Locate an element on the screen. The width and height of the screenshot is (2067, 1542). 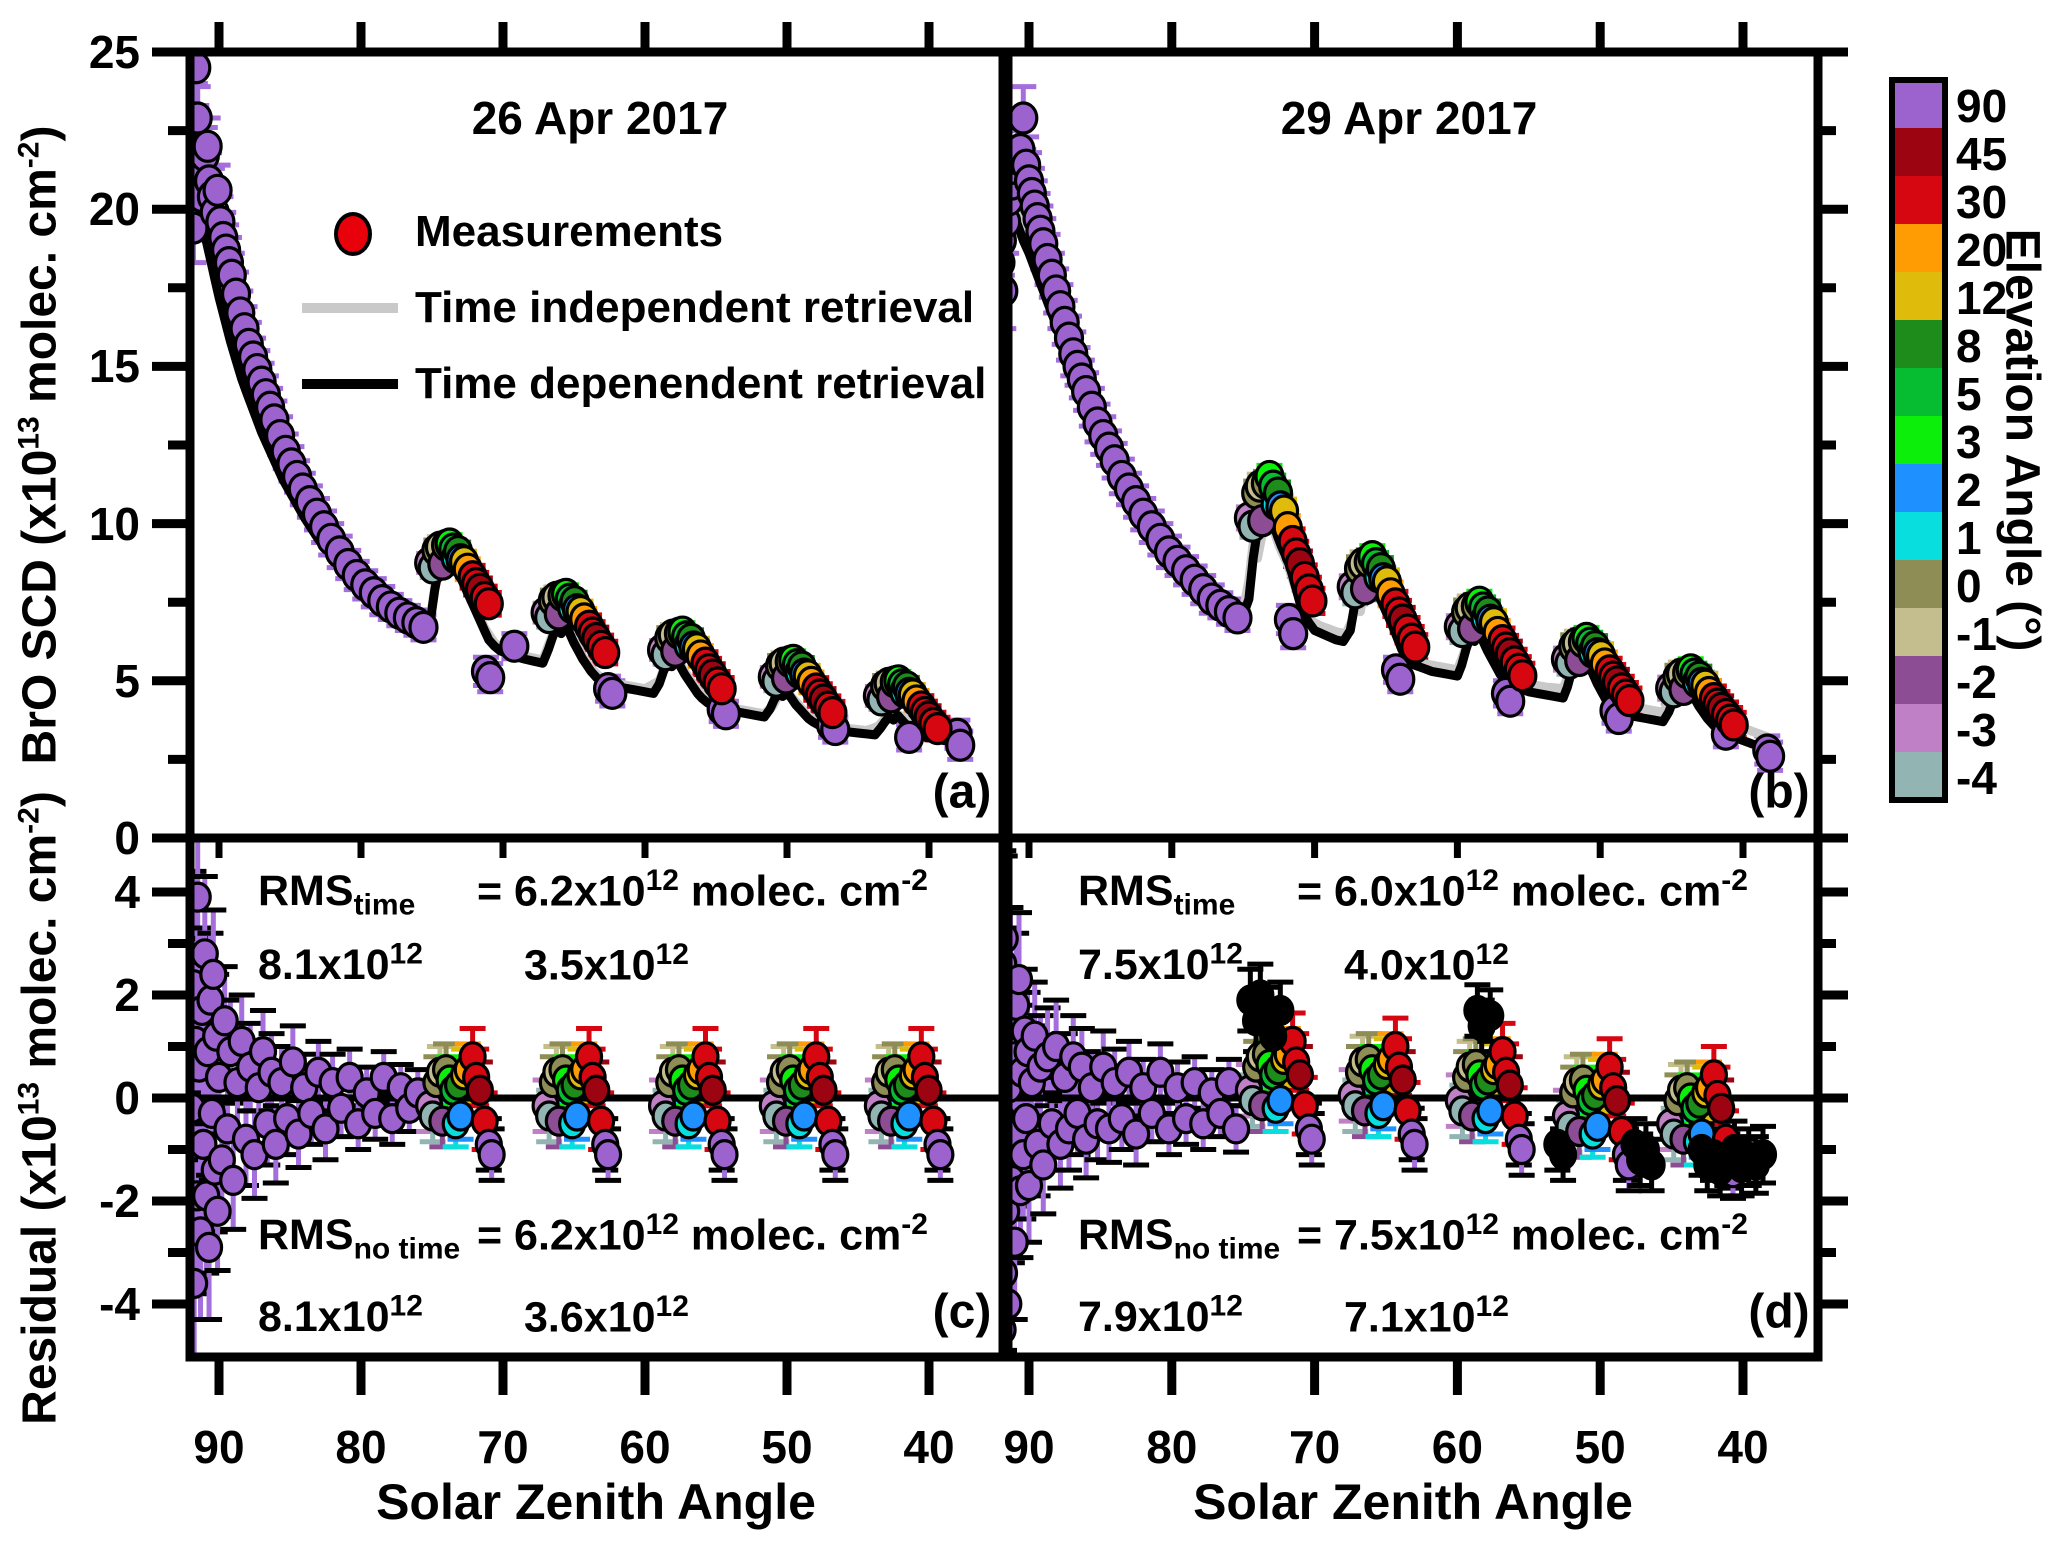
time-independent-line-icon is located at coordinates (350, 308).